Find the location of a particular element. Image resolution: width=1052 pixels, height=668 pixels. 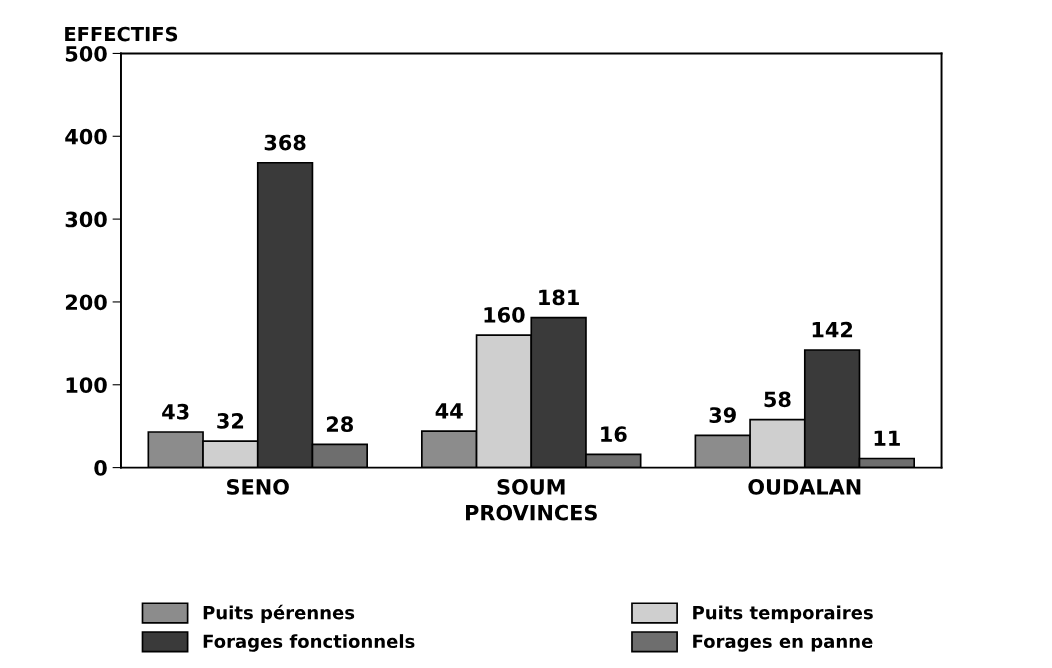

y-tick-label: 100 is located at coordinates (86, 385).